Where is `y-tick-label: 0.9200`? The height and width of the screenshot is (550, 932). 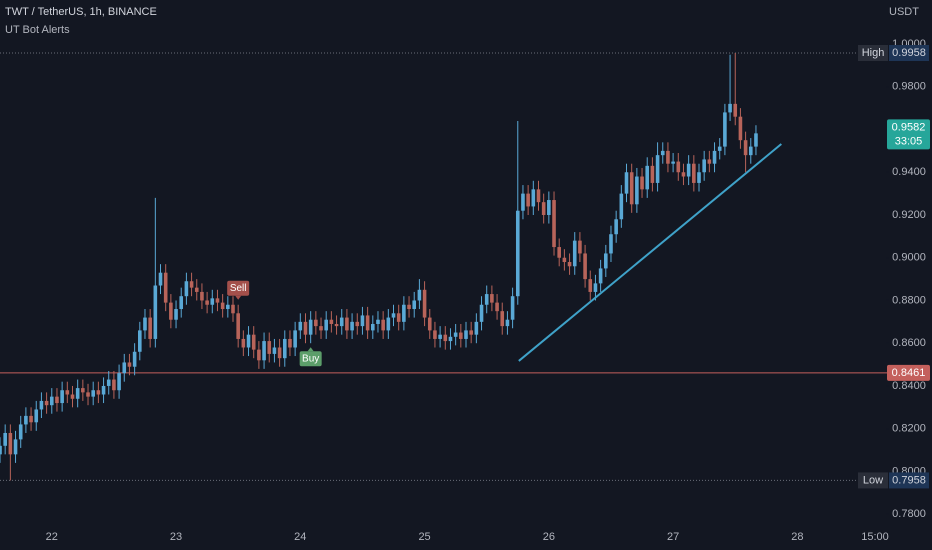 y-tick-label: 0.9200 is located at coordinates (909, 215).